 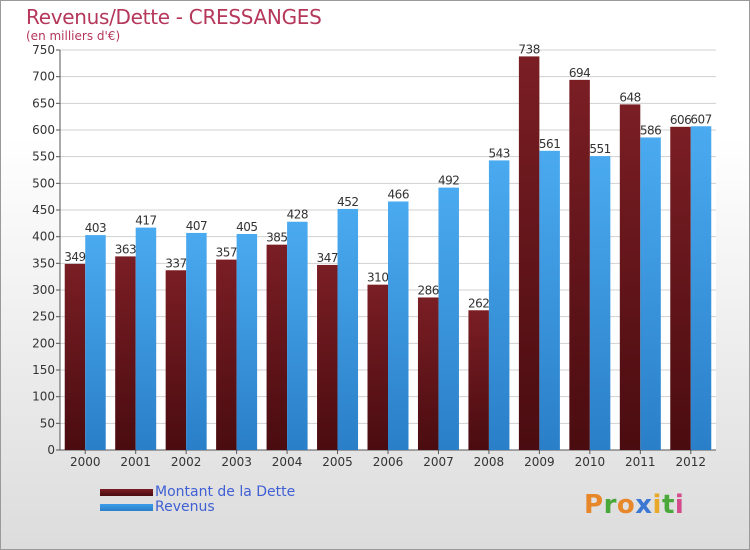 What do you see at coordinates (644, 505) in the screenshot?
I see `logo-letter: x` at bounding box center [644, 505].